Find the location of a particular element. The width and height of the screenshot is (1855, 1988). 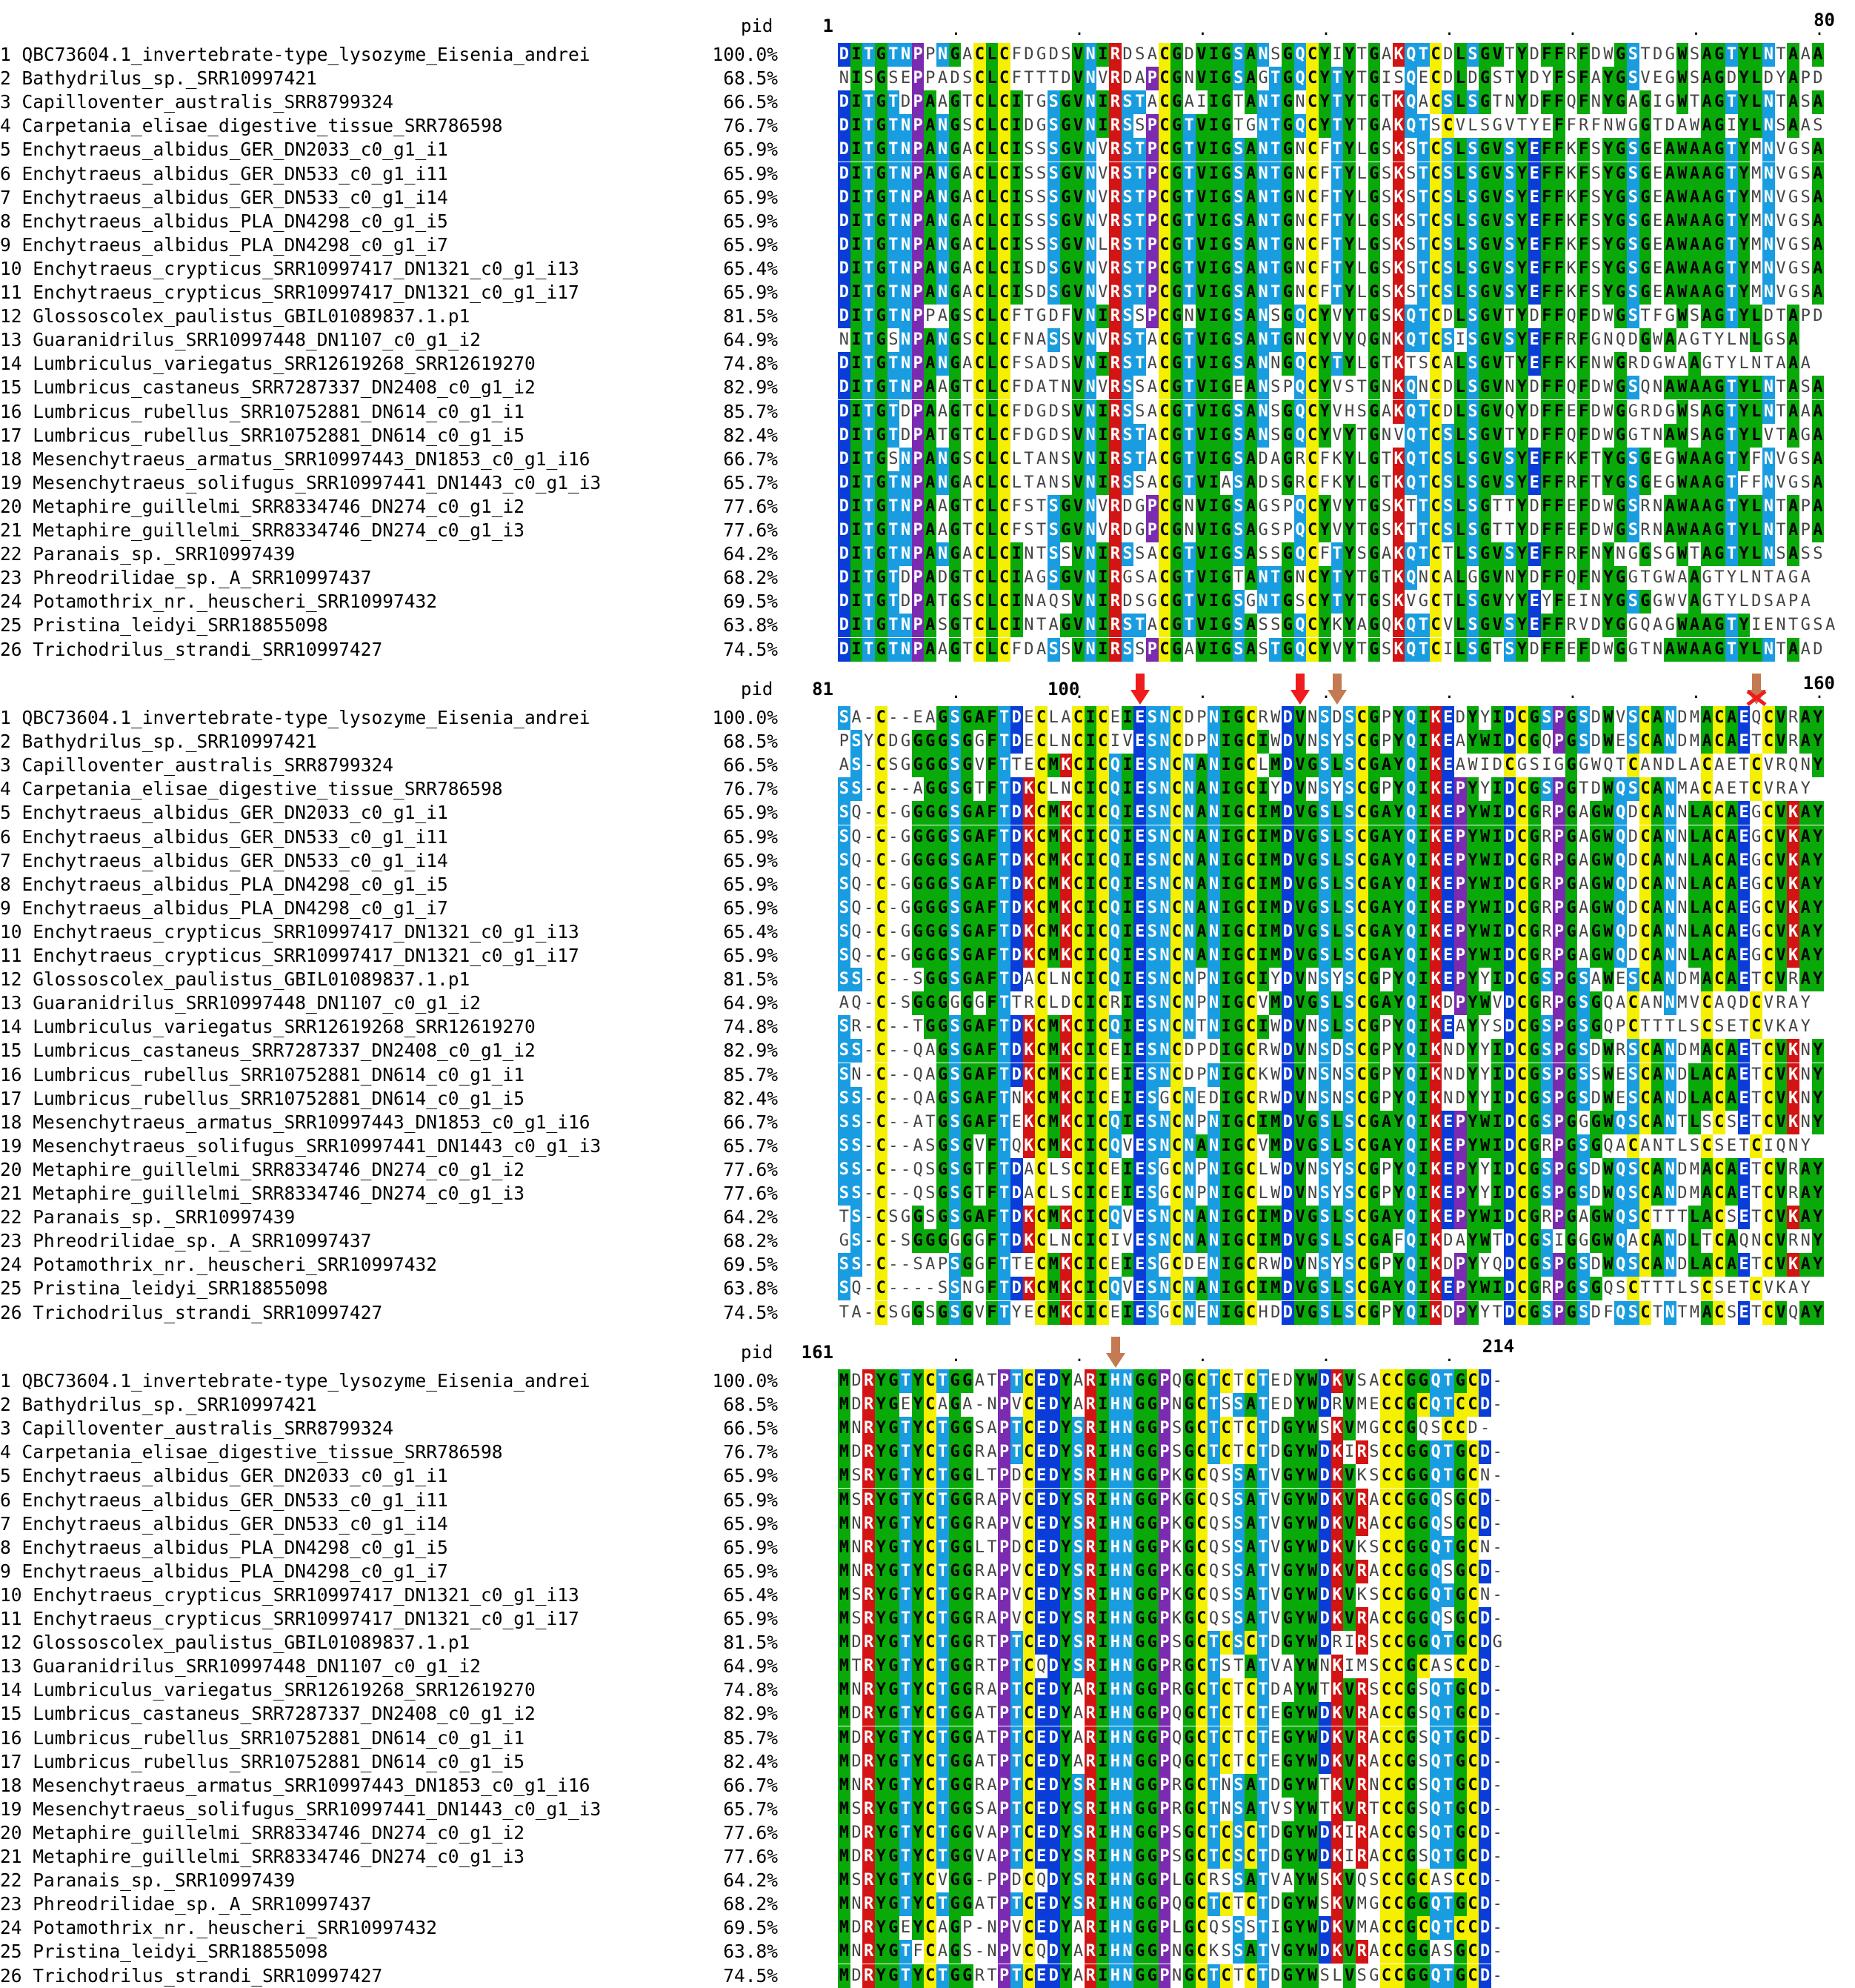

residue: Q is located at coordinates (1412, 1075).